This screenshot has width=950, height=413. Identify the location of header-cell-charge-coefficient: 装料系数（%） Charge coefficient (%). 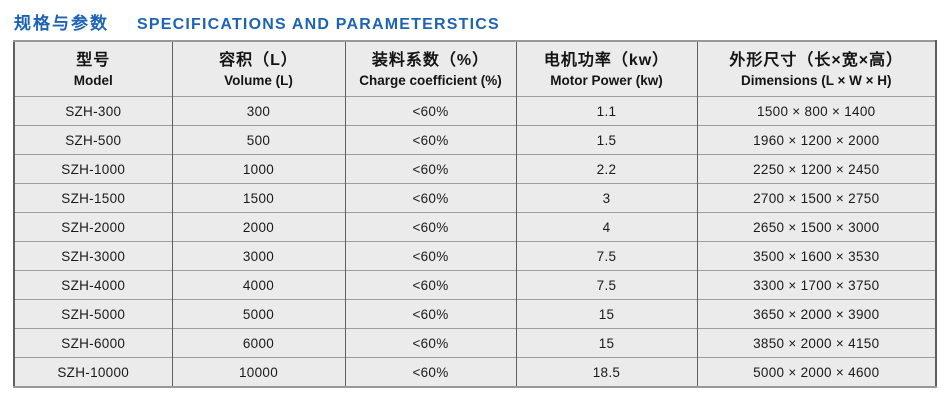
(430, 68).